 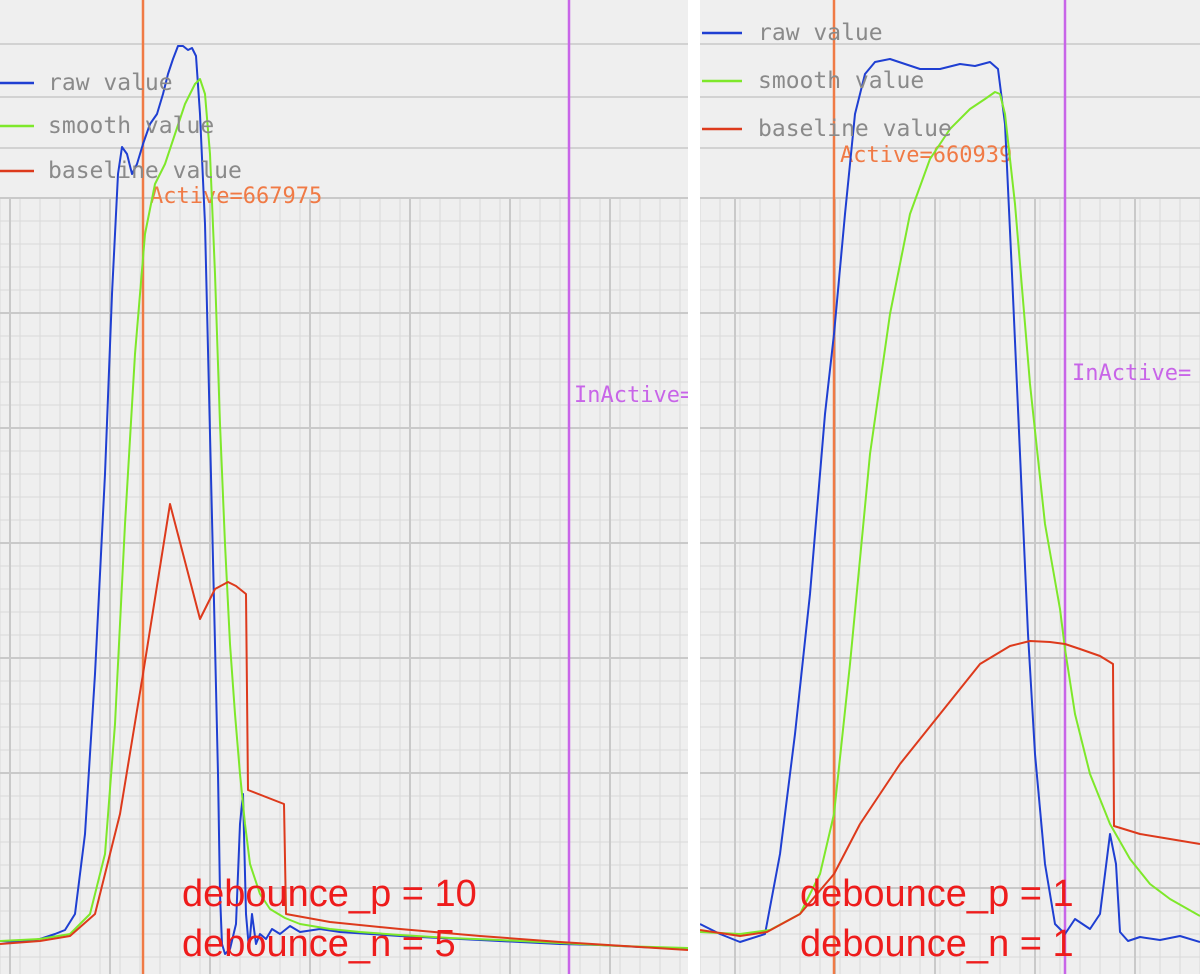 I want to click on annotation-debounce-n: debounce_n = 5, so click(x=319, y=944).